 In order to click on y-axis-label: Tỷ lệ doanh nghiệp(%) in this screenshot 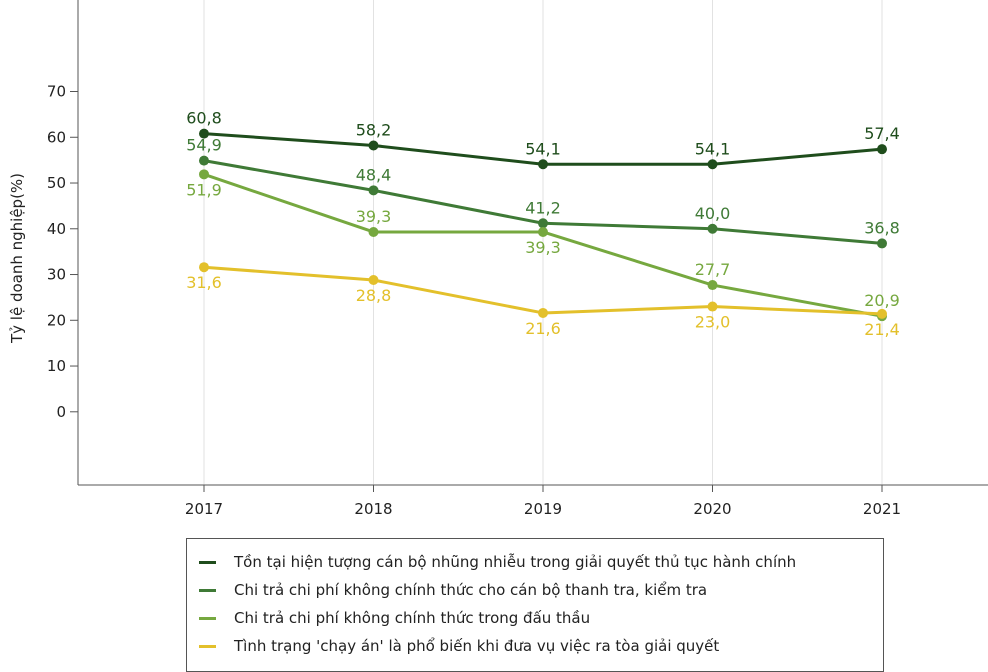, I will do `click(17, 258)`.